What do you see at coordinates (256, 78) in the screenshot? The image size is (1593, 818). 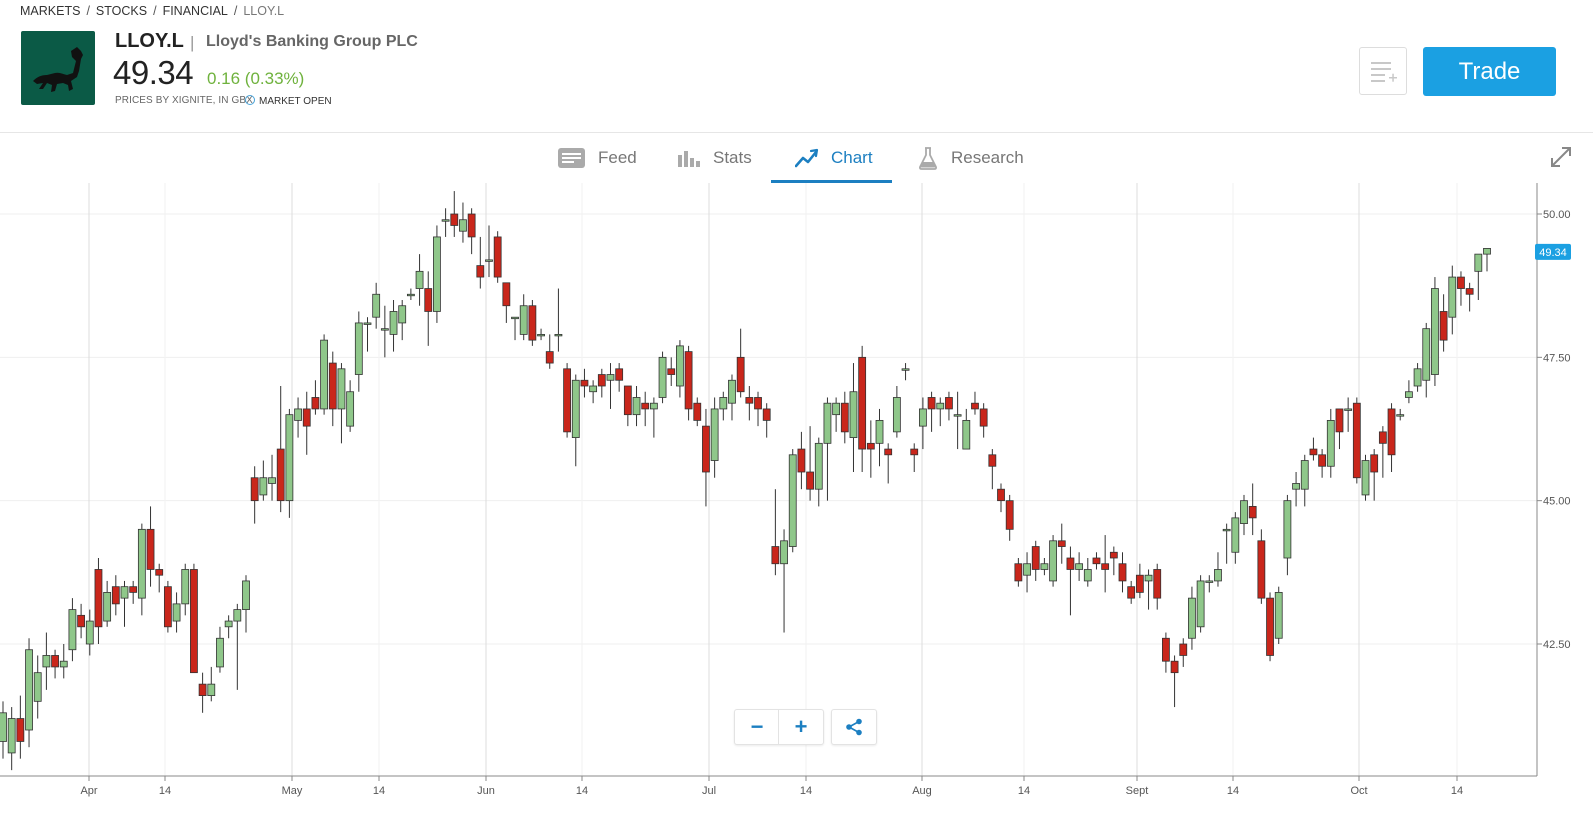 I see `price-change: 0.16 (0.33%)` at bounding box center [256, 78].